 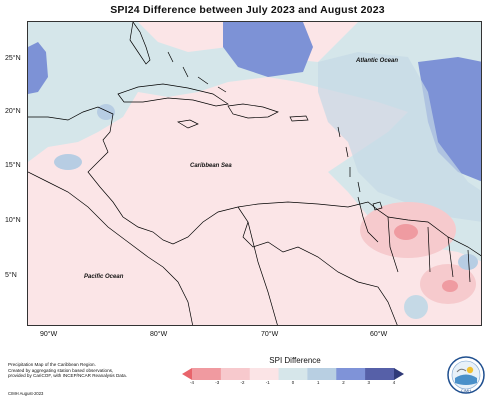 What do you see at coordinates (318, 382) in the screenshot?
I see `legend-tick-label: 1` at bounding box center [318, 382].